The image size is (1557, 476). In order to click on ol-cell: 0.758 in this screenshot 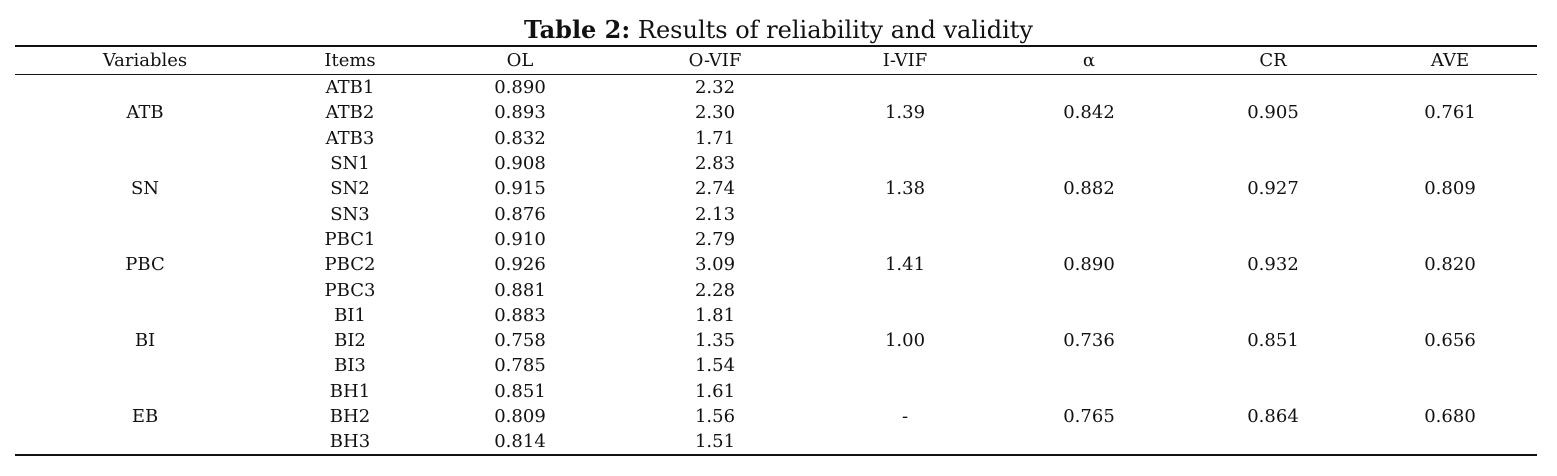, I will do `click(520, 341)`.